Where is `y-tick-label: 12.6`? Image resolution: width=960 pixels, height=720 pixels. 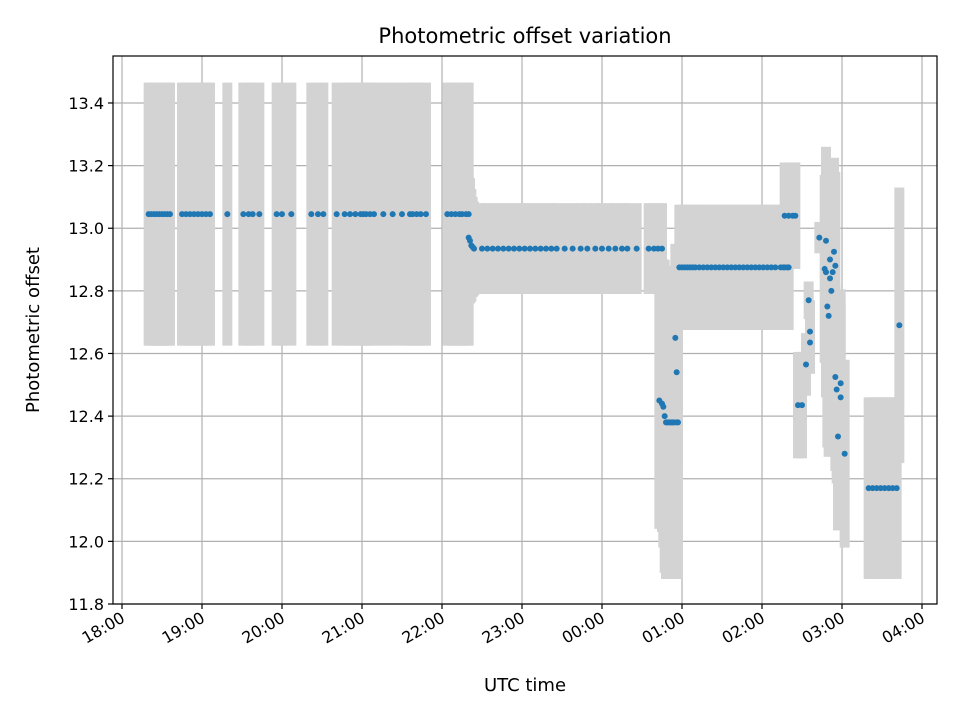
y-tick-label: 12.6 is located at coordinates (86, 353).